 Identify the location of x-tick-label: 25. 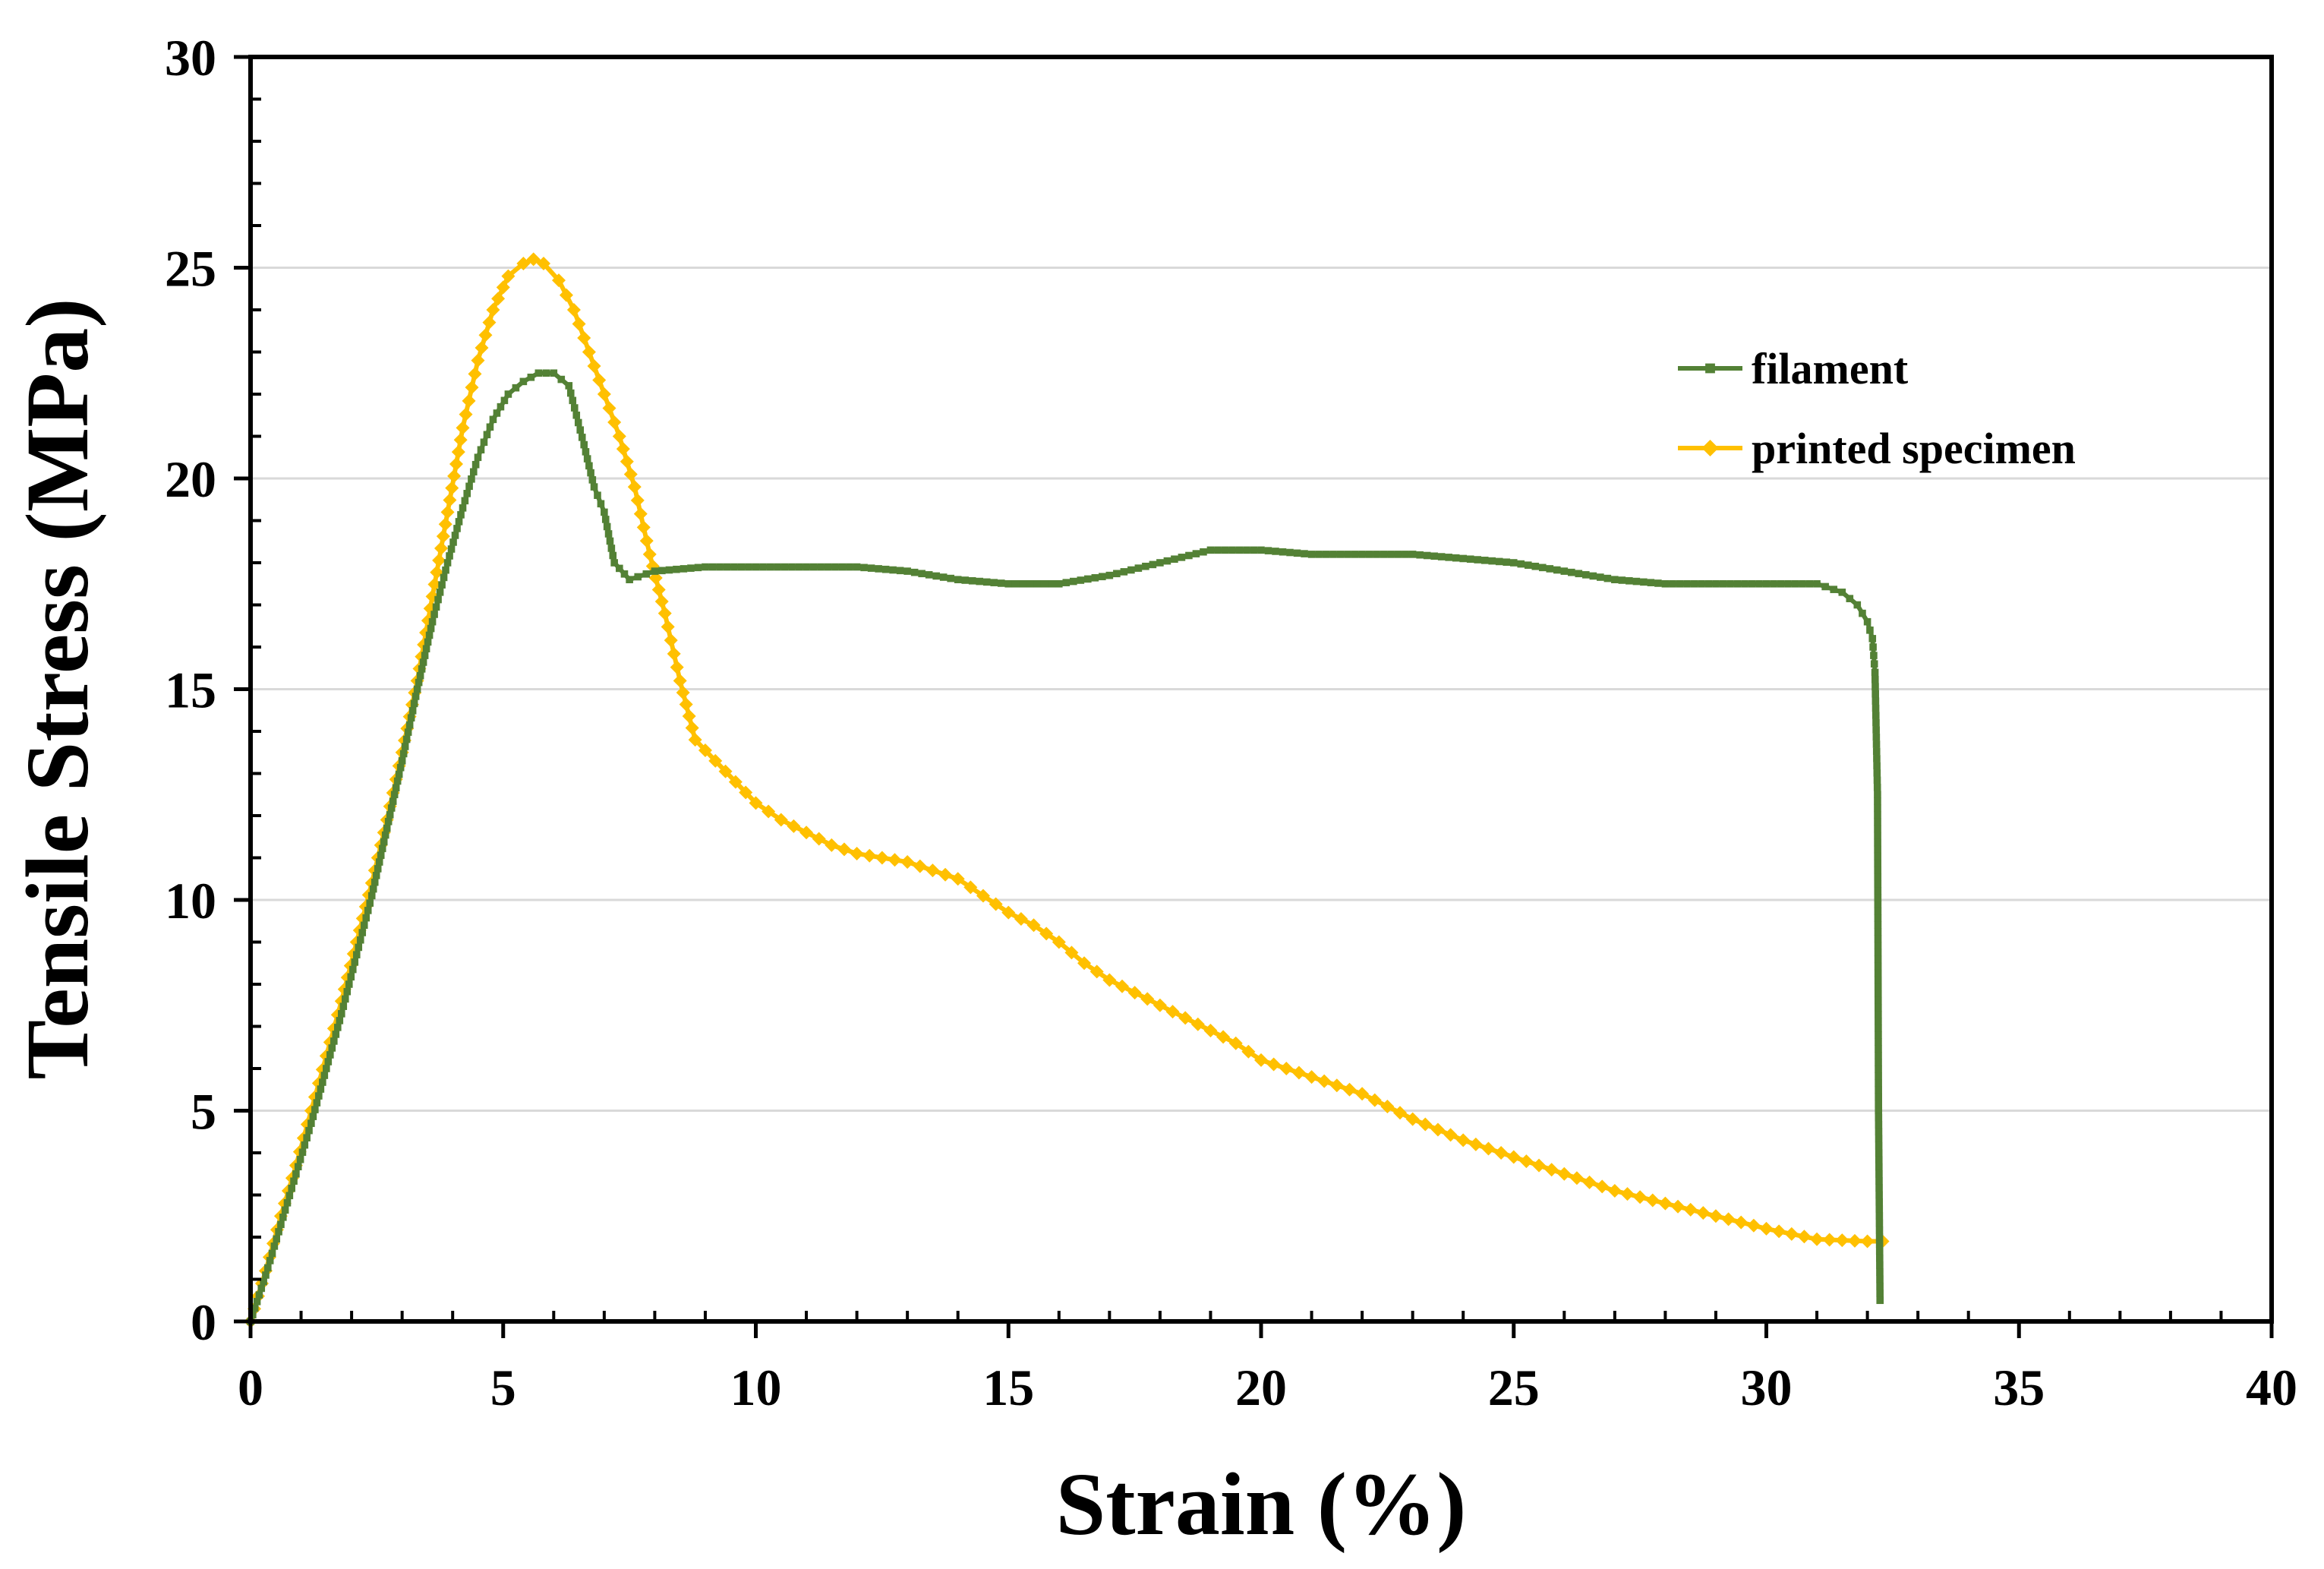
(1514, 1387).